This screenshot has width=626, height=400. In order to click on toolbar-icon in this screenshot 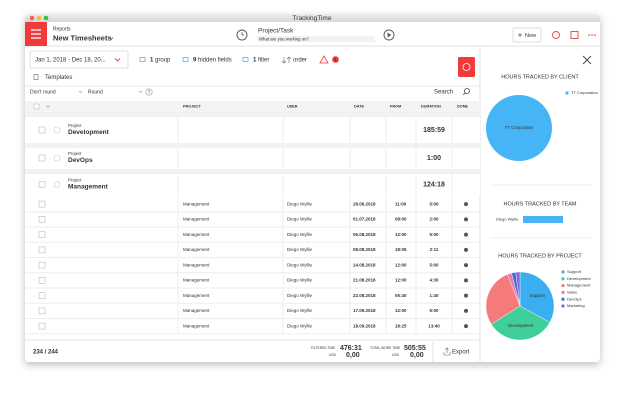, I will do `click(142, 59)`.